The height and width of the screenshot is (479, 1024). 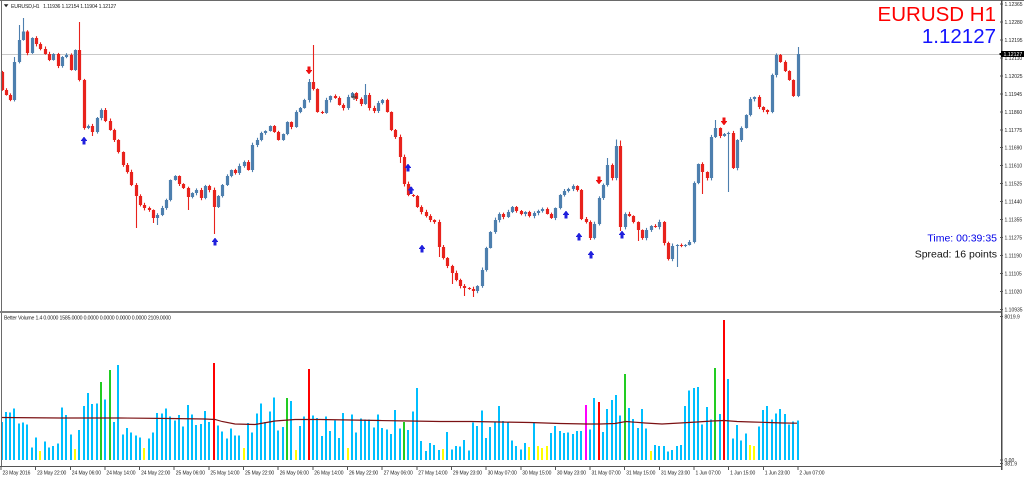 What do you see at coordinates (1014, 149) in the screenshot?
I see `svg-text: 1.11690` at bounding box center [1014, 149].